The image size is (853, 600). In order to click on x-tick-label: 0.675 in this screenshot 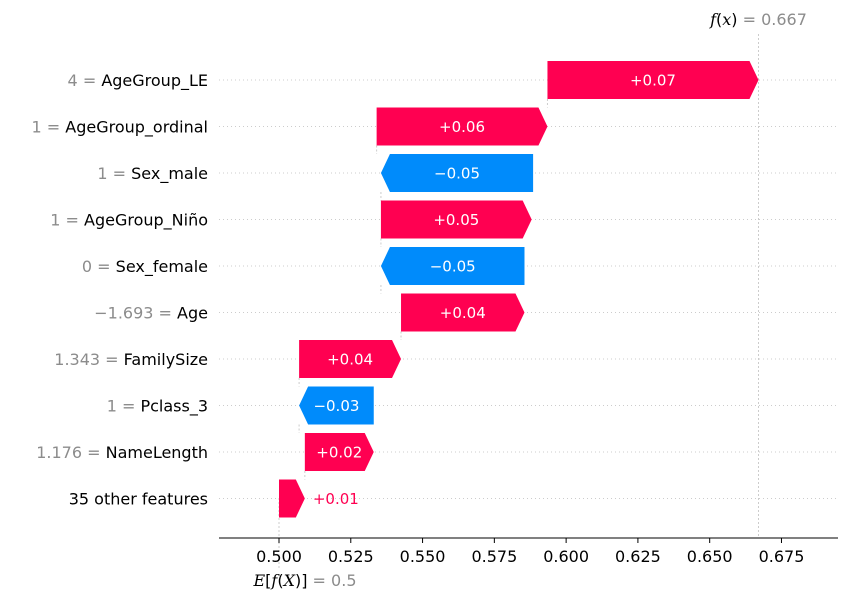, I will do `click(782, 556)`.